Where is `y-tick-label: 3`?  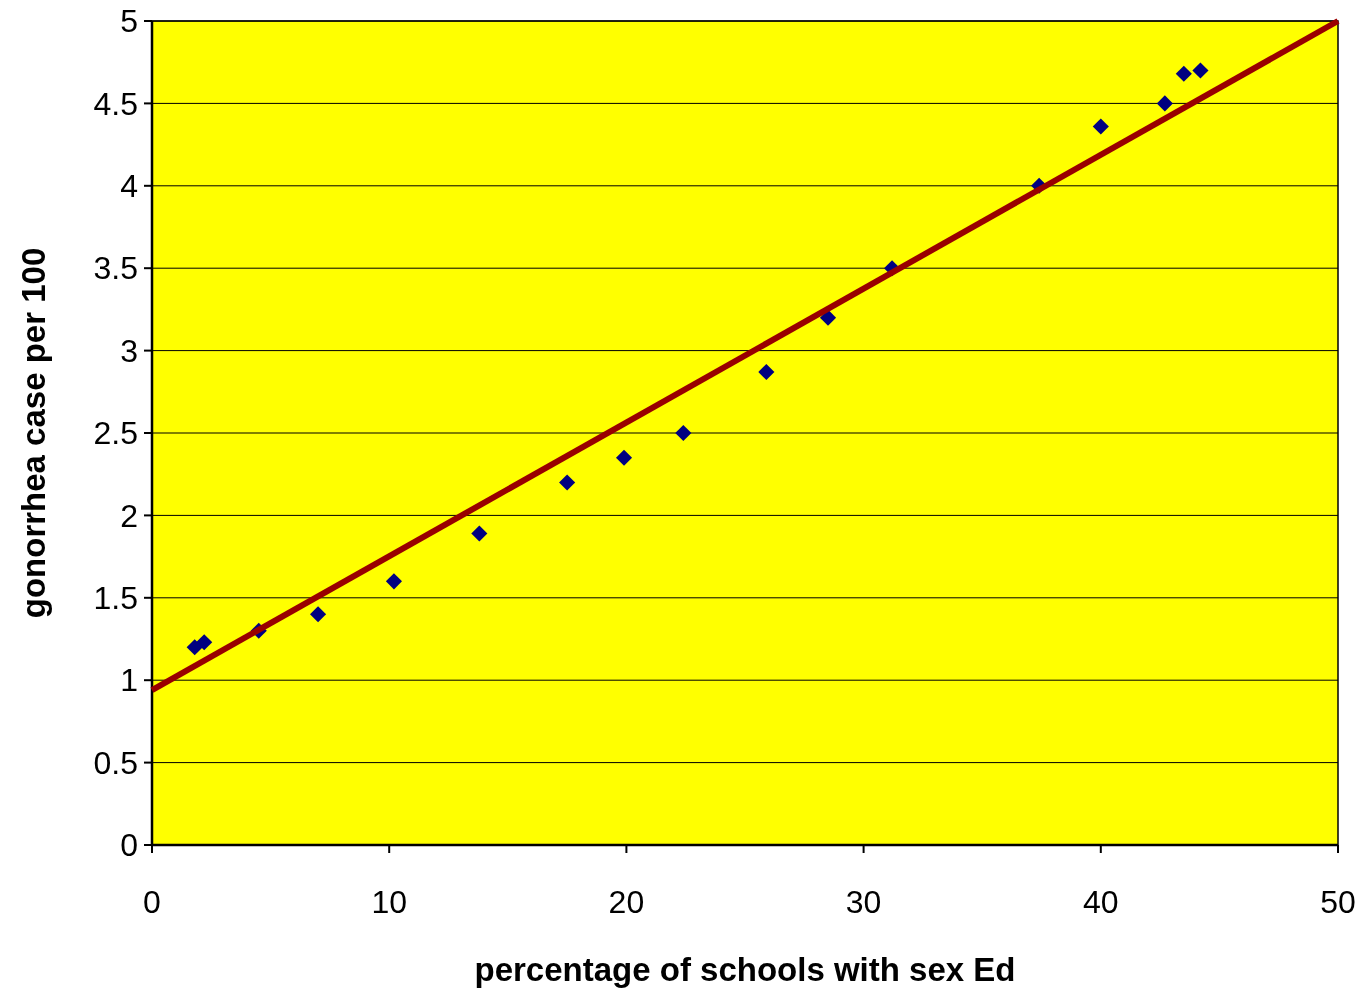 y-tick-label: 3 is located at coordinates (129, 350).